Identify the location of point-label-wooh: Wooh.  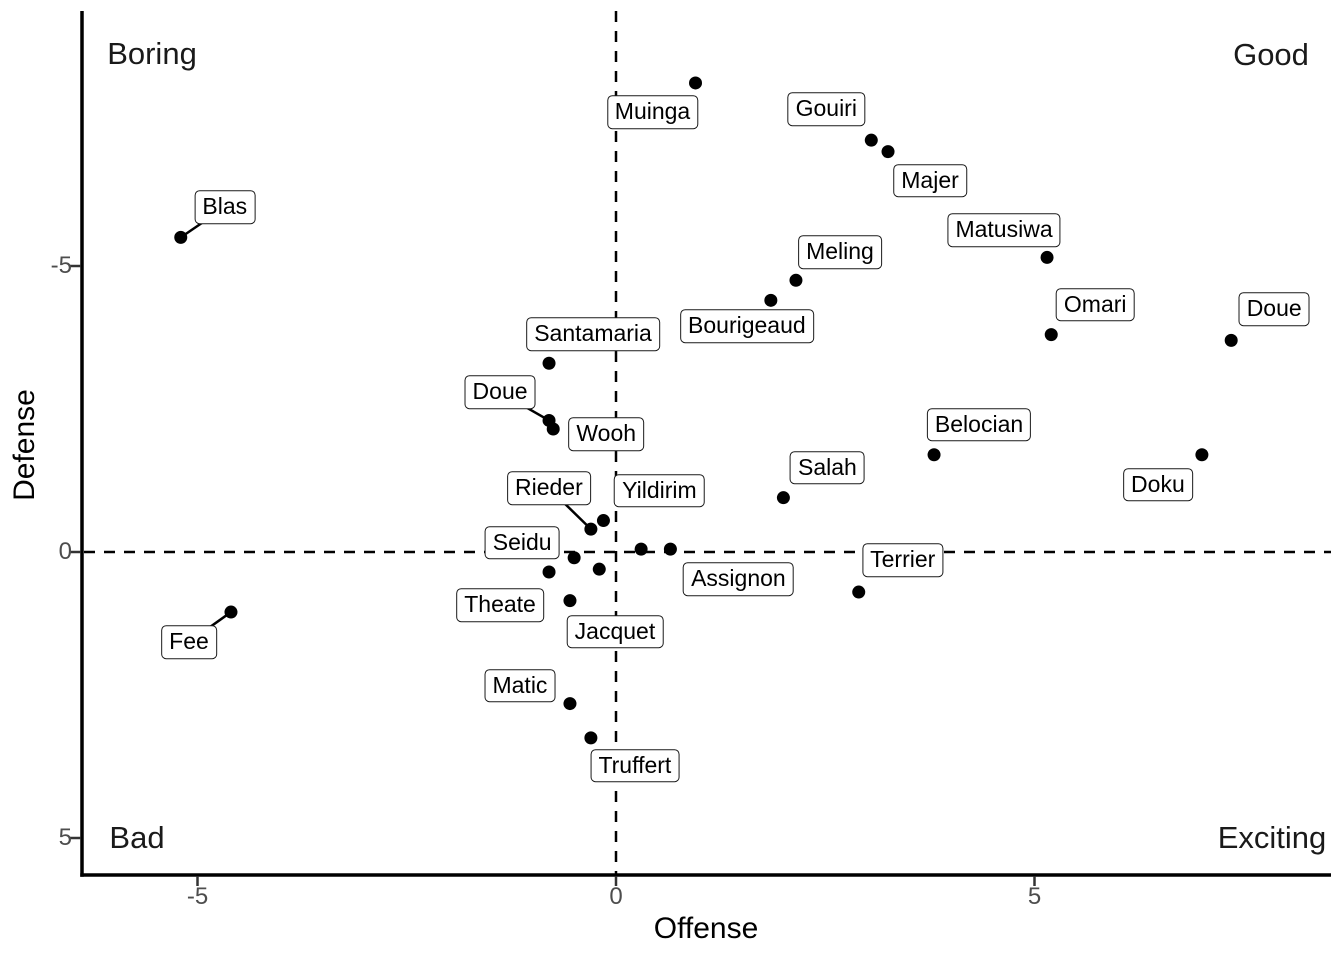
(606, 434).